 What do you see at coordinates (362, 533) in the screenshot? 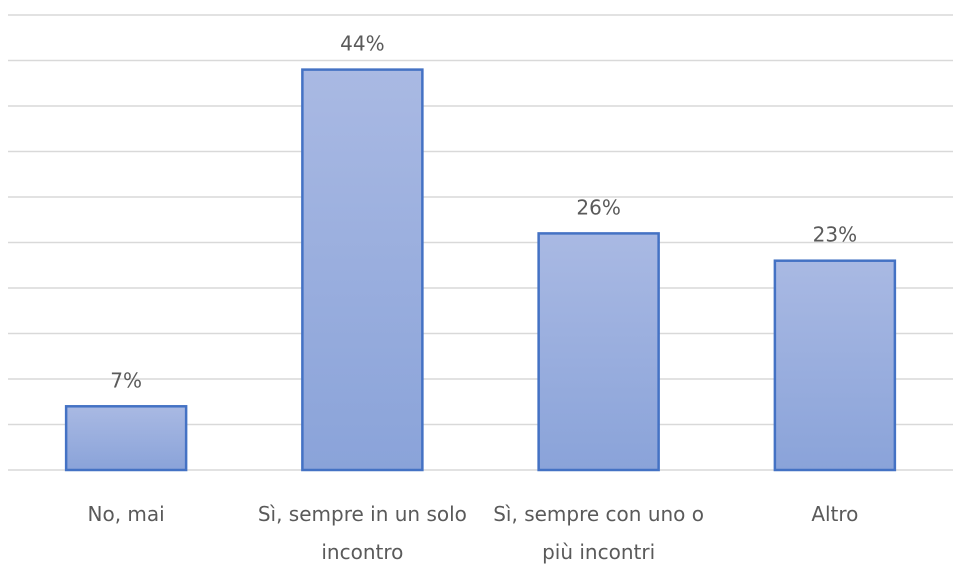
I see `category-label: Sì, sempre in un solo incontro` at bounding box center [362, 533].